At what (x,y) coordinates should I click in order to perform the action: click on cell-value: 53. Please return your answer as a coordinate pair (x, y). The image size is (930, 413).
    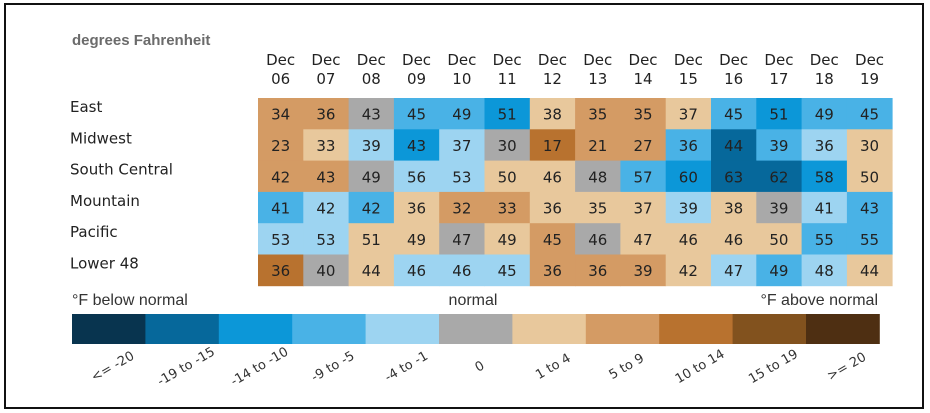
    Looking at the image, I should click on (280, 240).